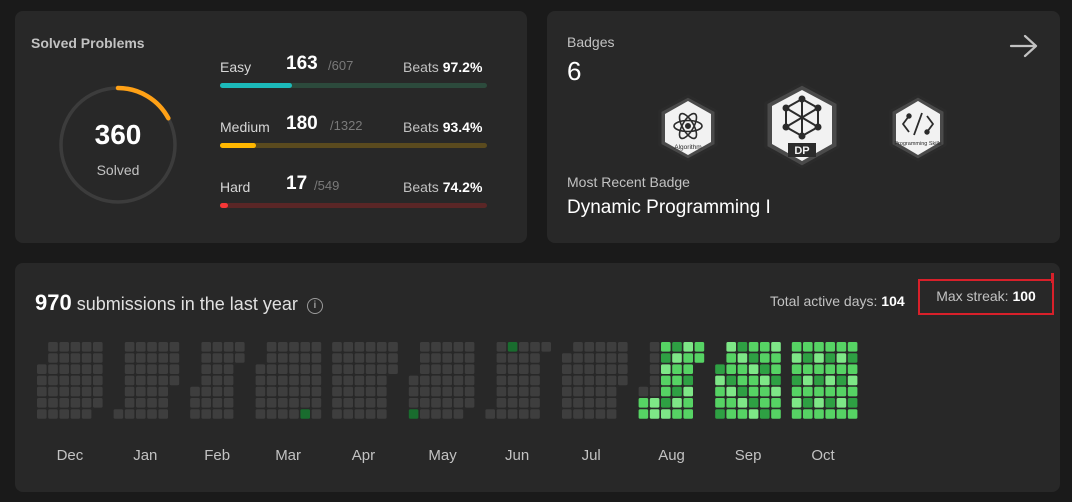  I want to click on badge-dp: DP, so click(802, 126).